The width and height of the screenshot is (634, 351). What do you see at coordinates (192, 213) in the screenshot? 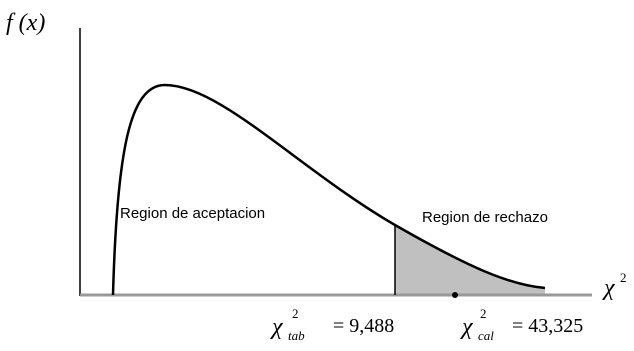
I see `acceptance-label: Region de aceptacion` at bounding box center [192, 213].